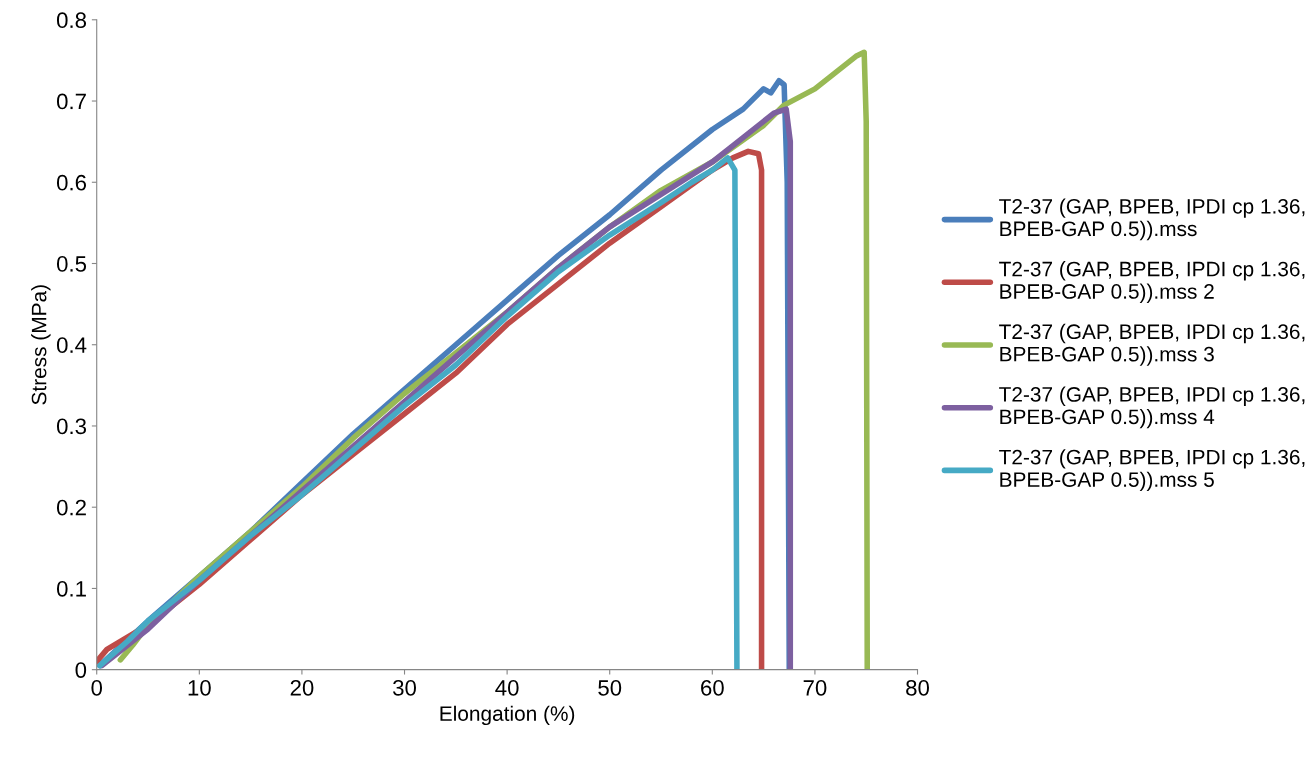  I want to click on legend-label: T2-37 (GAP, BPEB, IPDI cp 1.36, BPEB-GAP 0.5)).mss 2, so click(1152, 282).